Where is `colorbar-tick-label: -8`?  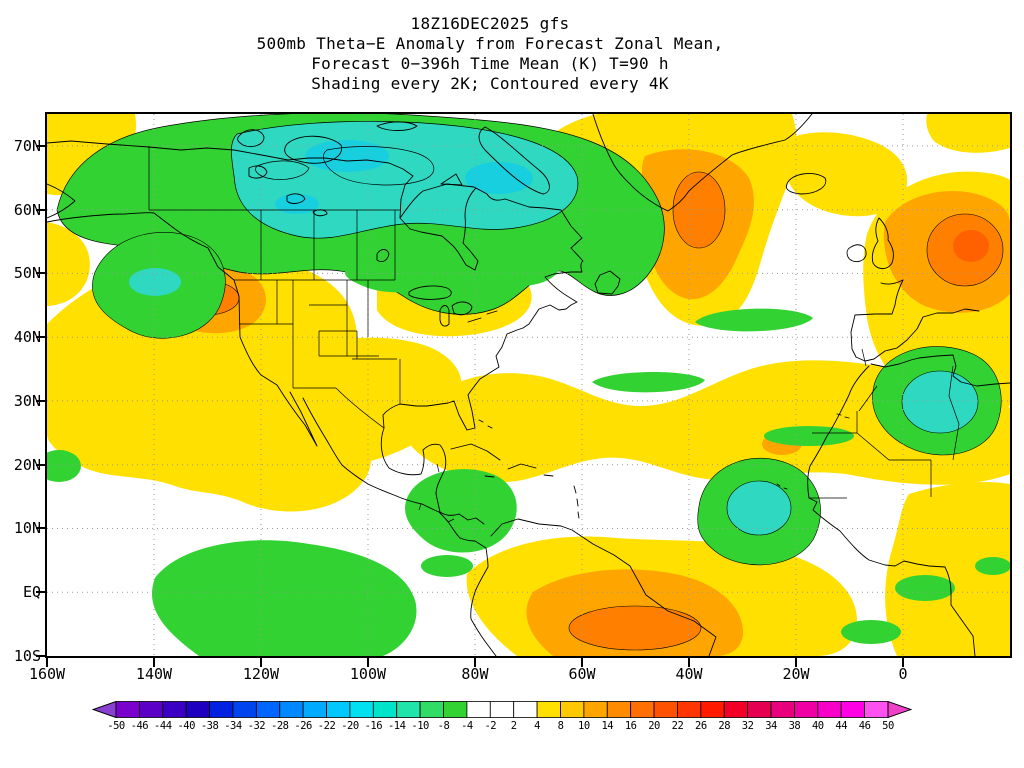
colorbar-tick-label: -8 is located at coordinates (443, 726).